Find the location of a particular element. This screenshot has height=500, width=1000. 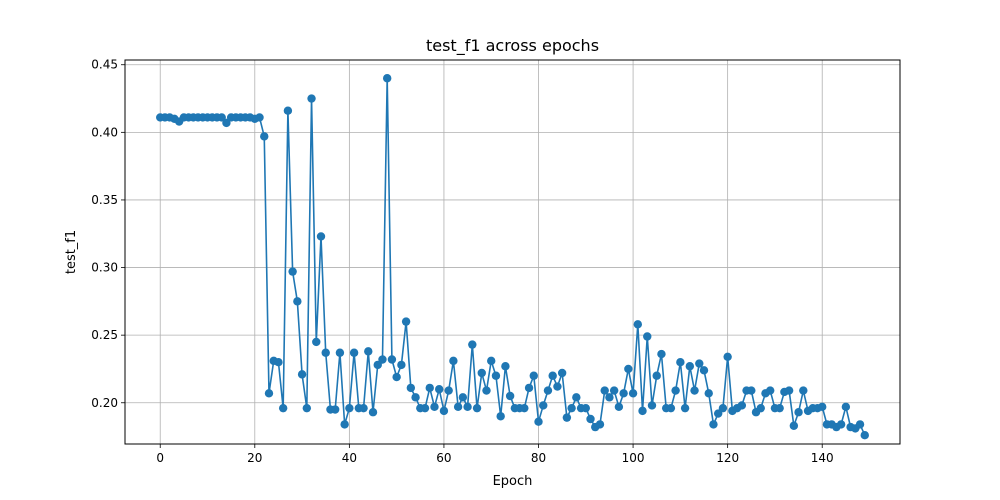

x-tick-label: 40 is located at coordinates (349, 458).